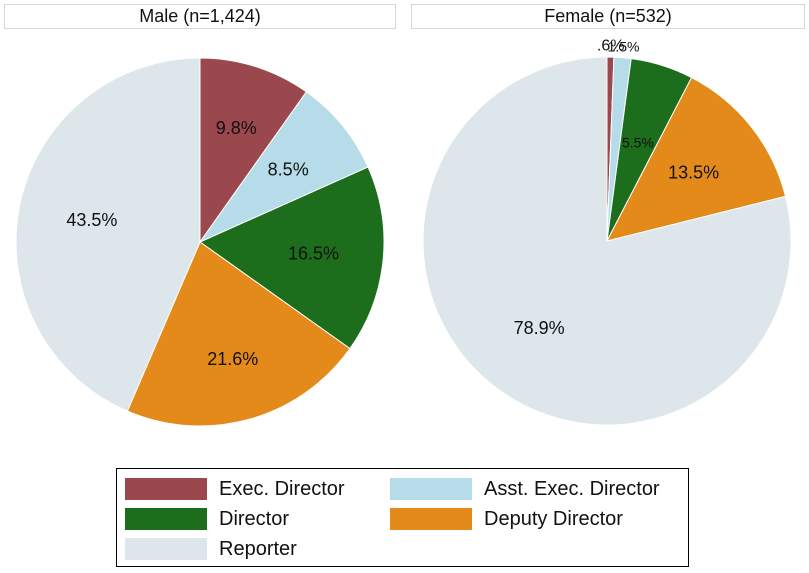 The image size is (809, 573). I want to click on legend-label-director: Director, so click(254, 518).